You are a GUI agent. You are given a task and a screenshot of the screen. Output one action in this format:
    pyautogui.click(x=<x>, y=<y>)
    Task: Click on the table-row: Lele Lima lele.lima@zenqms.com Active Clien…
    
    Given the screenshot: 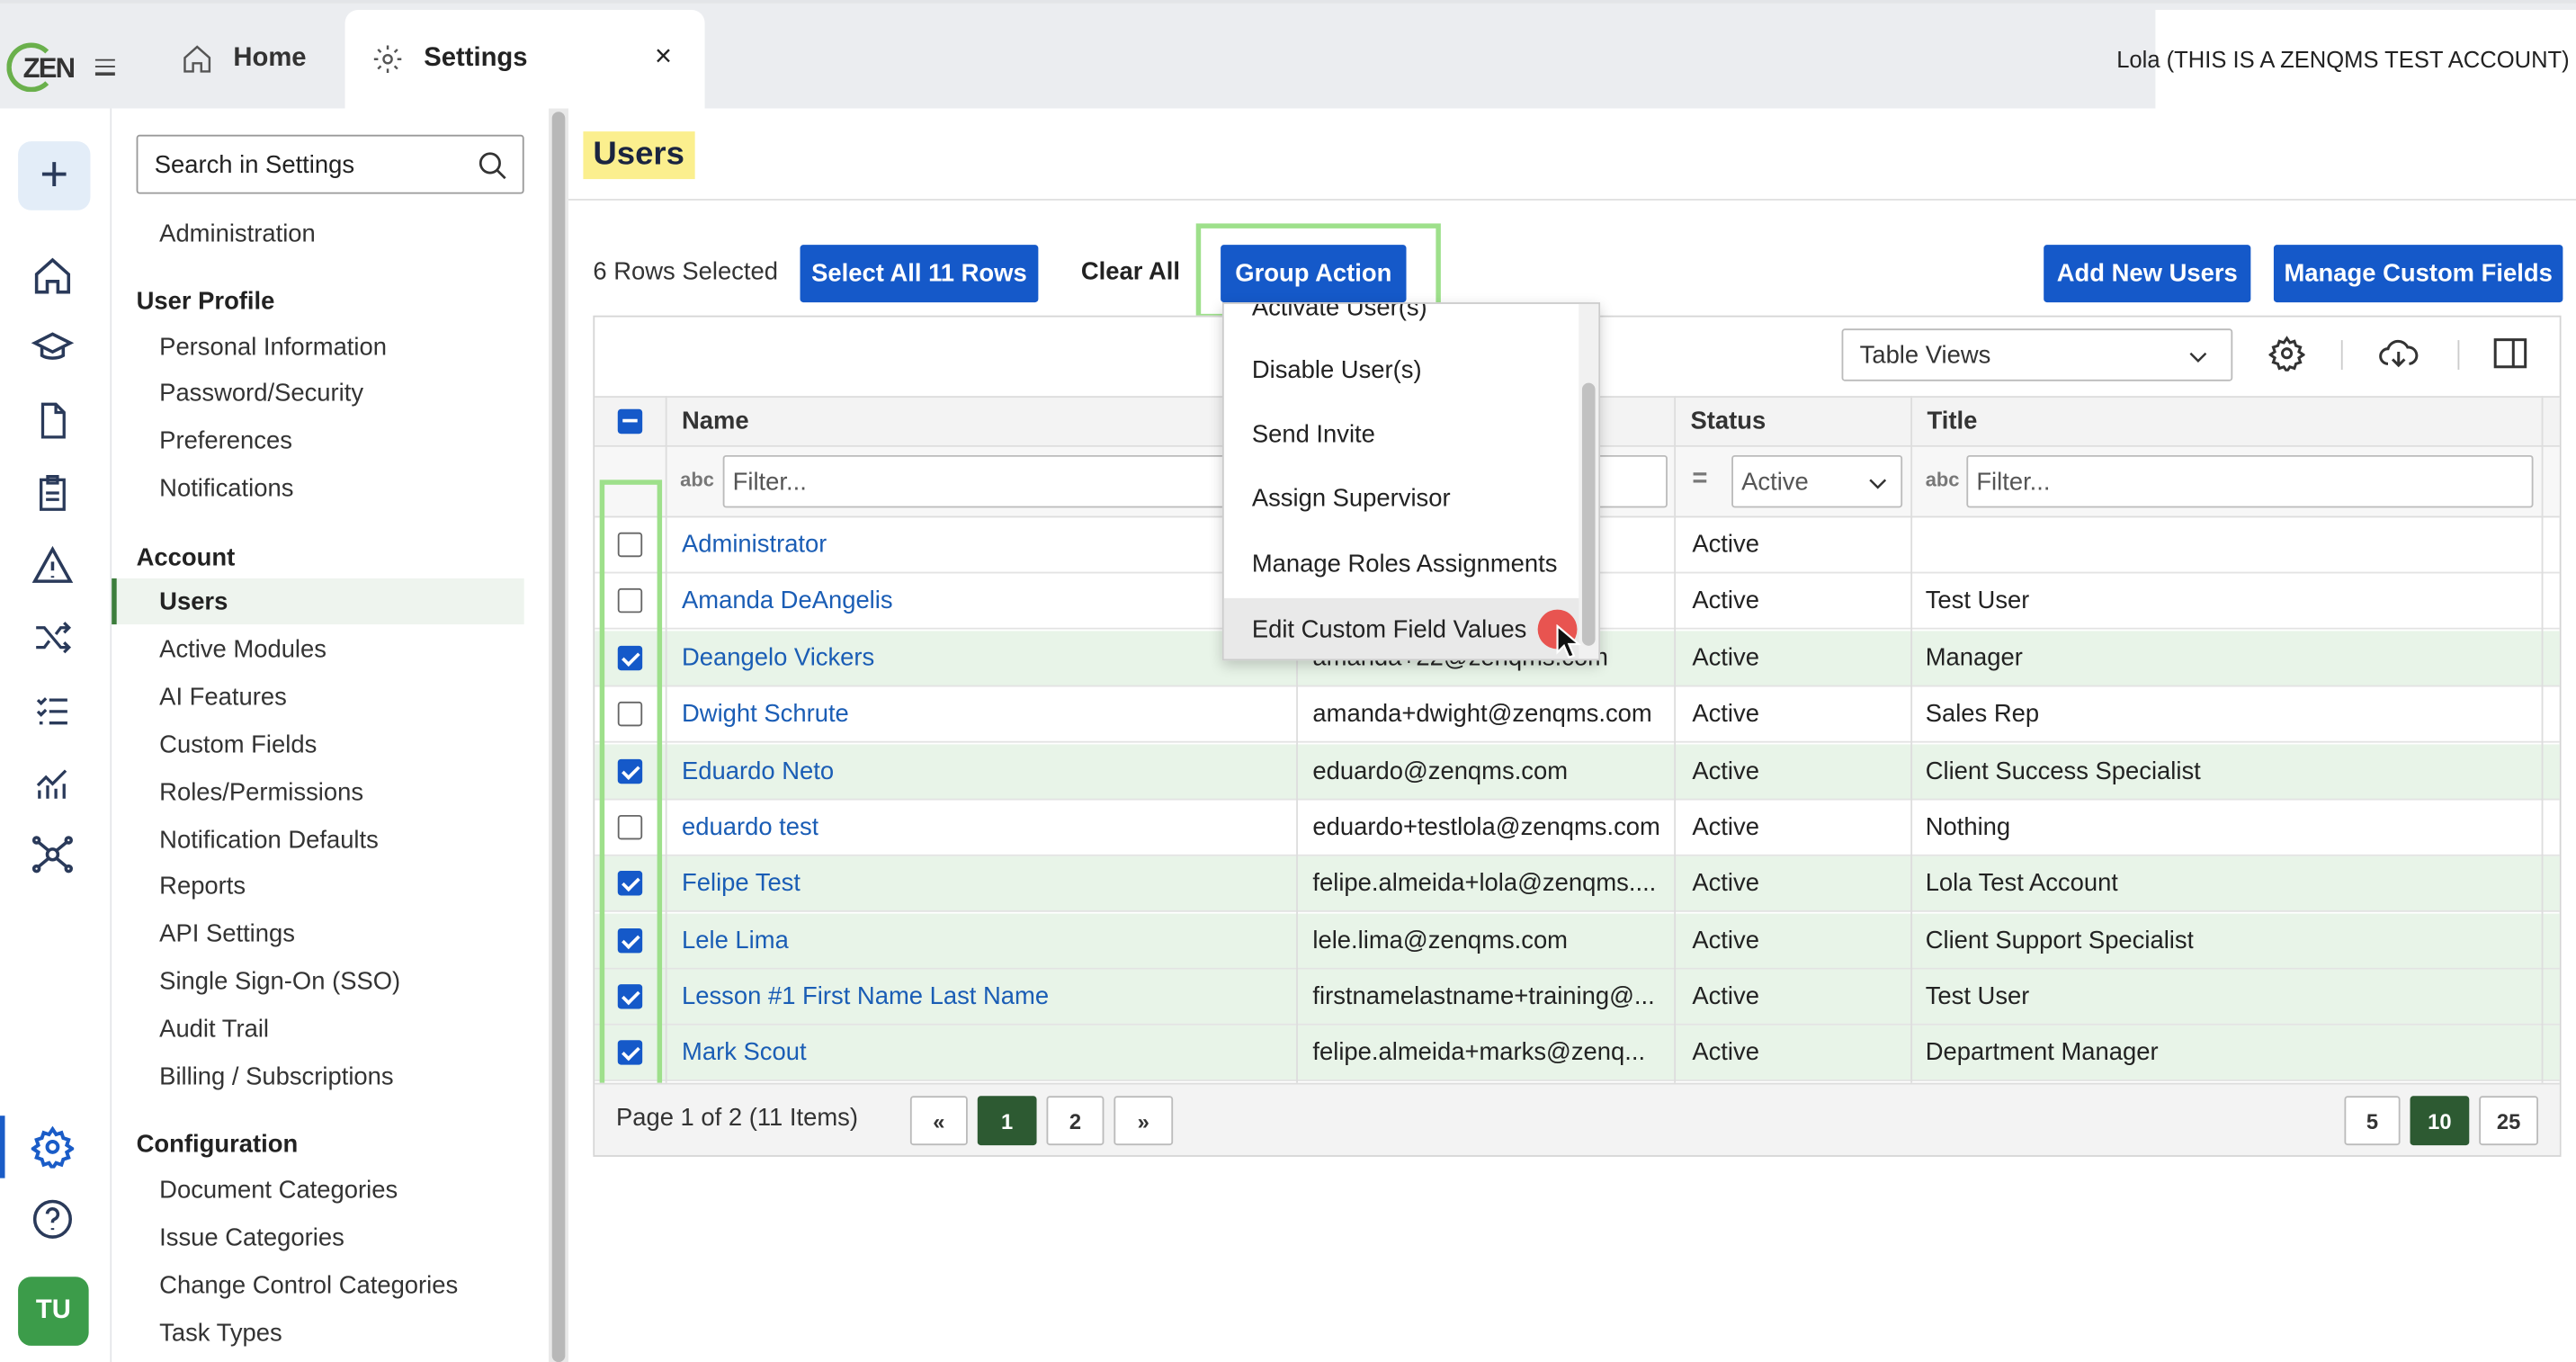 What is the action you would take?
    pyautogui.click(x=1577, y=941)
    